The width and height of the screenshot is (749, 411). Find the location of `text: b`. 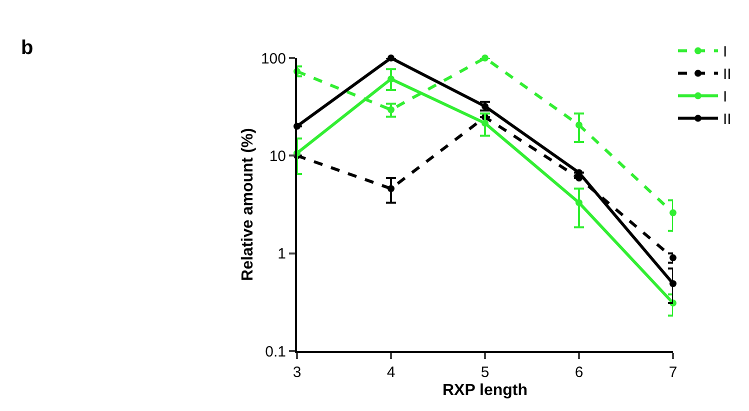

text: b is located at coordinates (27, 48).